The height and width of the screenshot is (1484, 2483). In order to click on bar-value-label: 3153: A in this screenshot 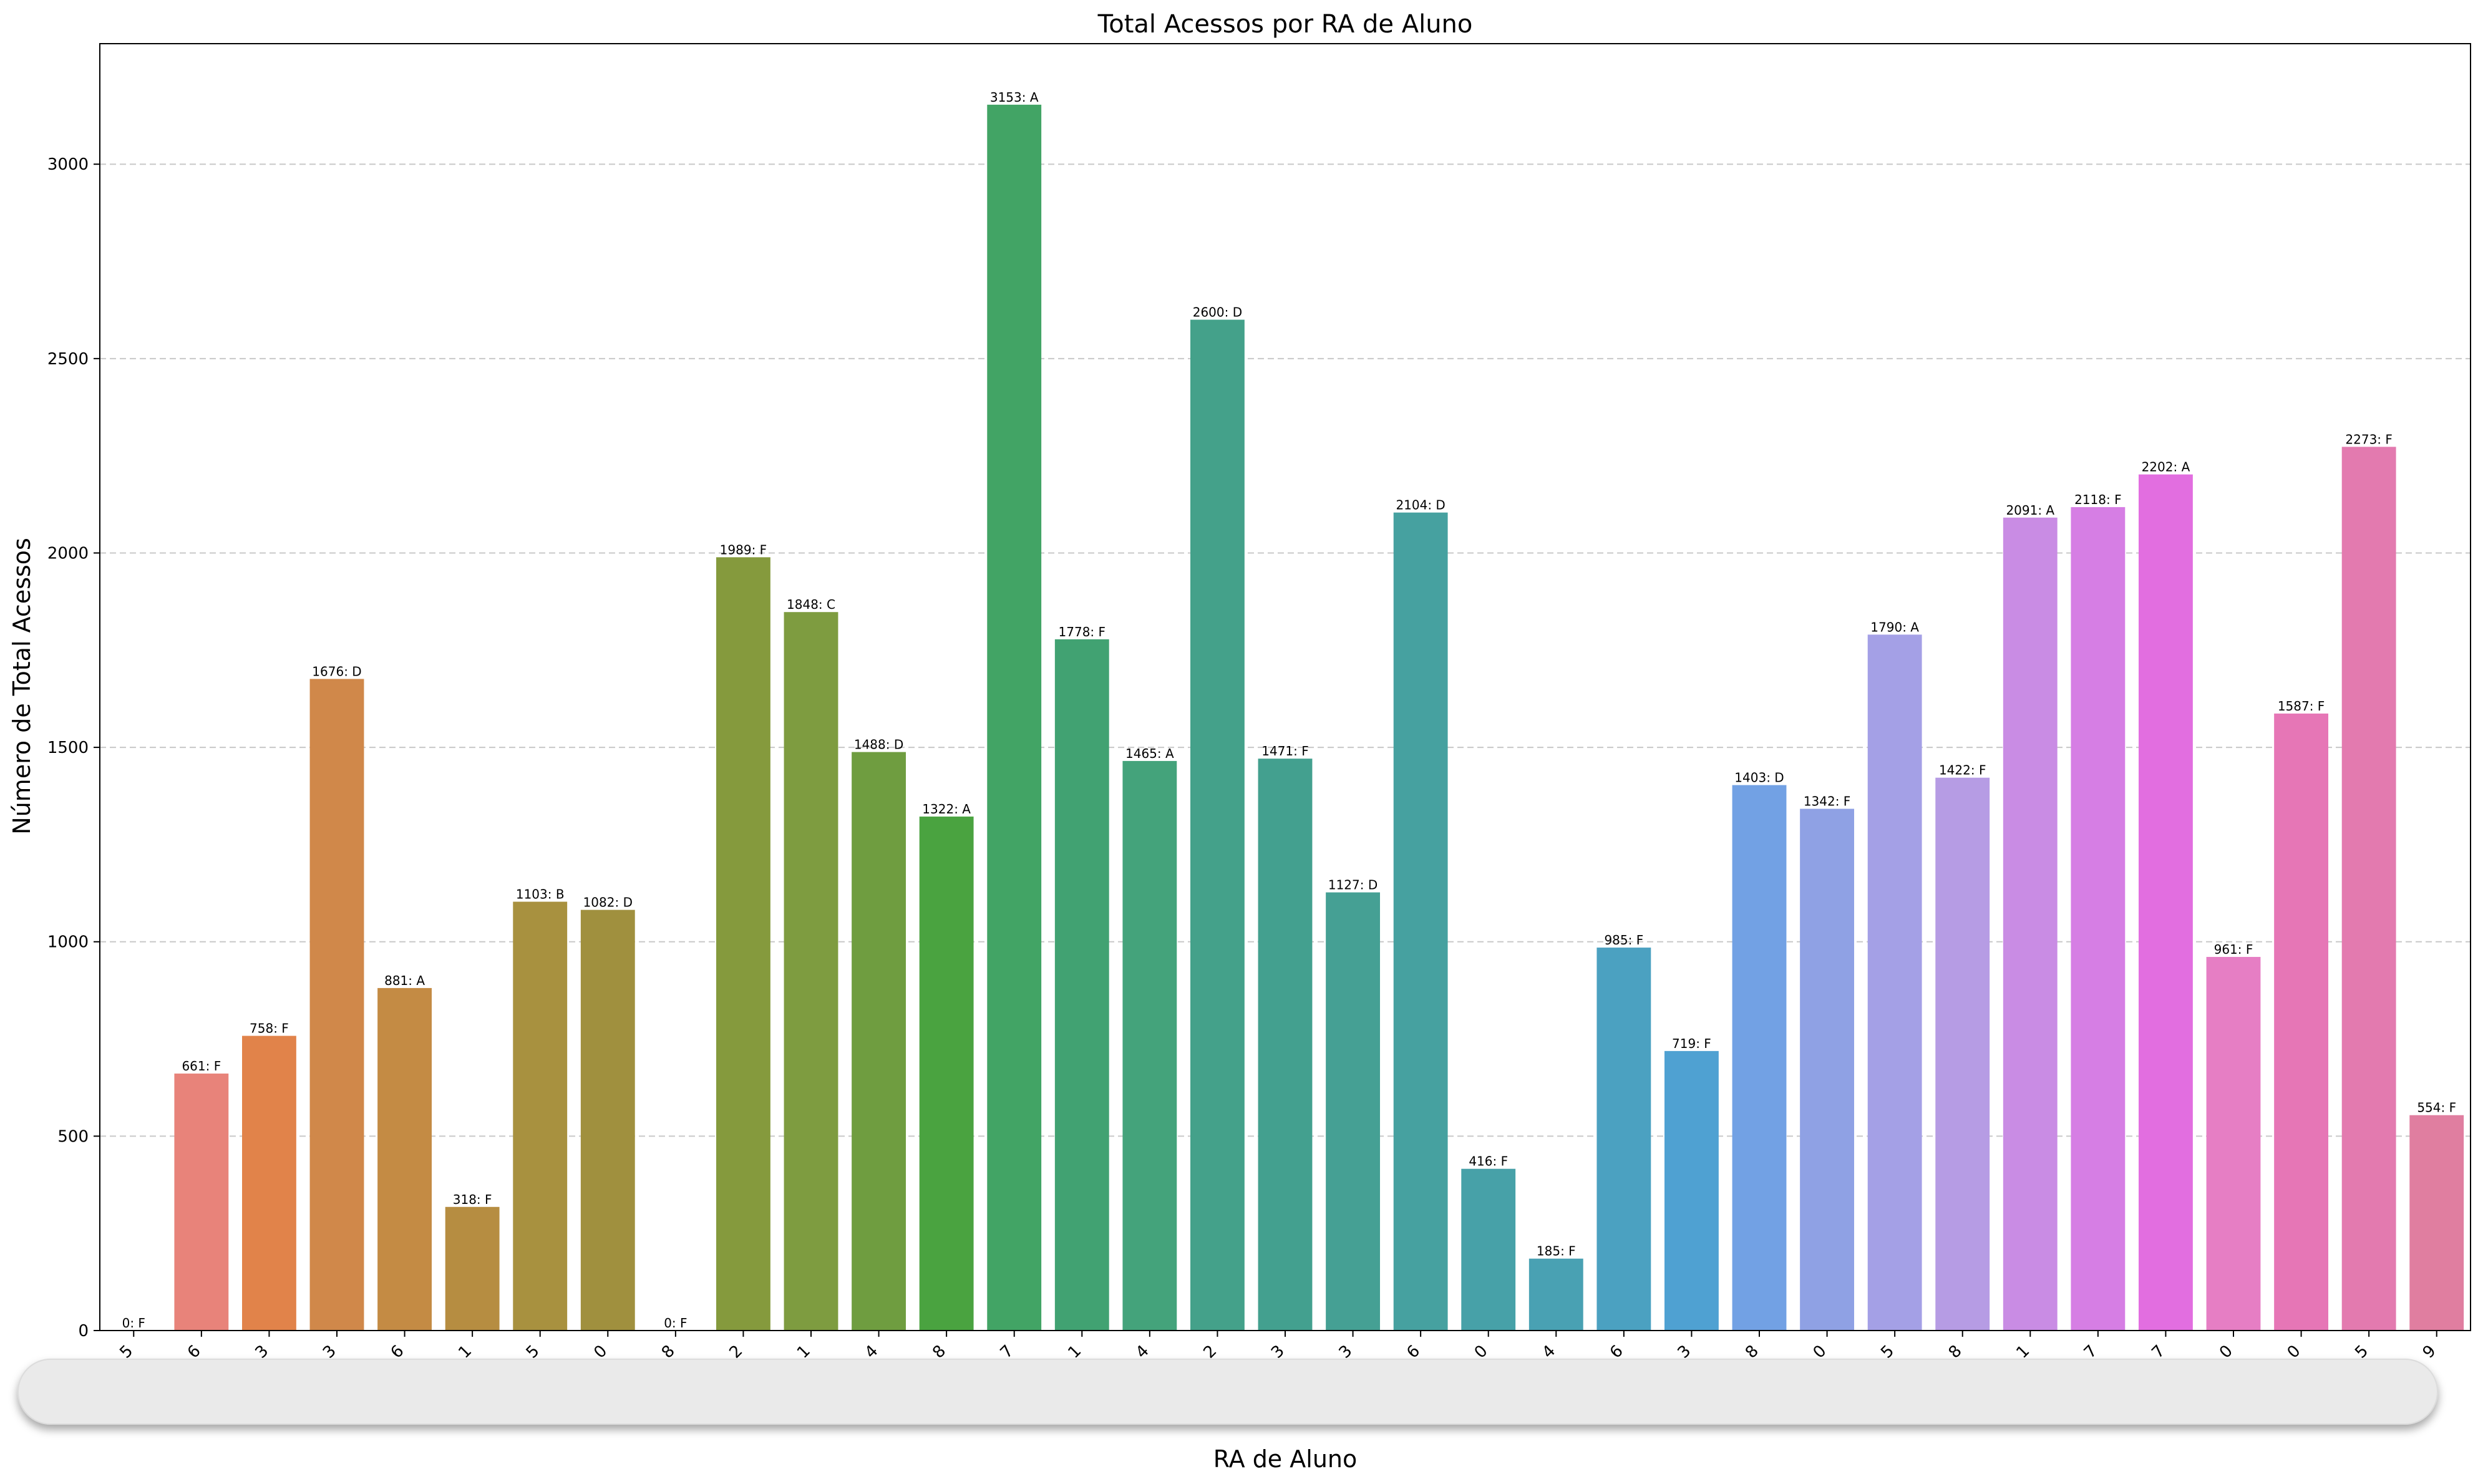, I will do `click(1014, 97)`.